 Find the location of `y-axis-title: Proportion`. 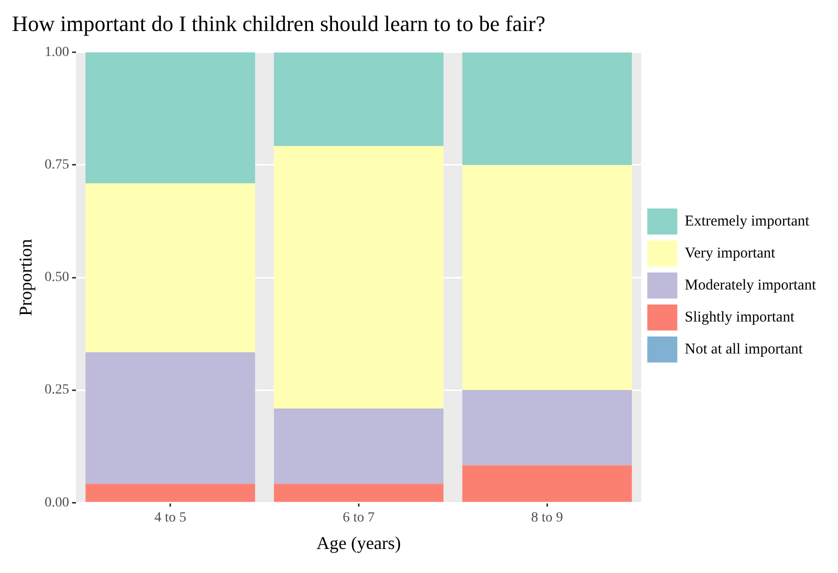

y-axis-title: Proportion is located at coordinates (26, 277).